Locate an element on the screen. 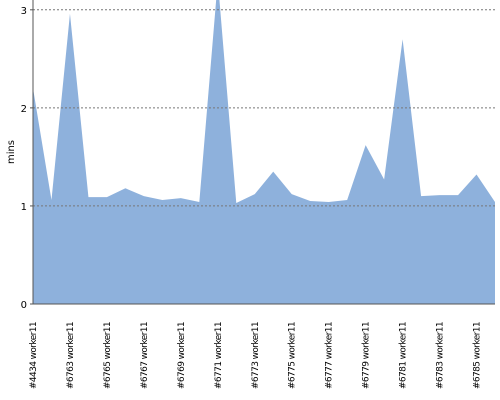 This screenshot has width=500, height=400. x-tick-label: #6775 worker11 is located at coordinates (293, 355).